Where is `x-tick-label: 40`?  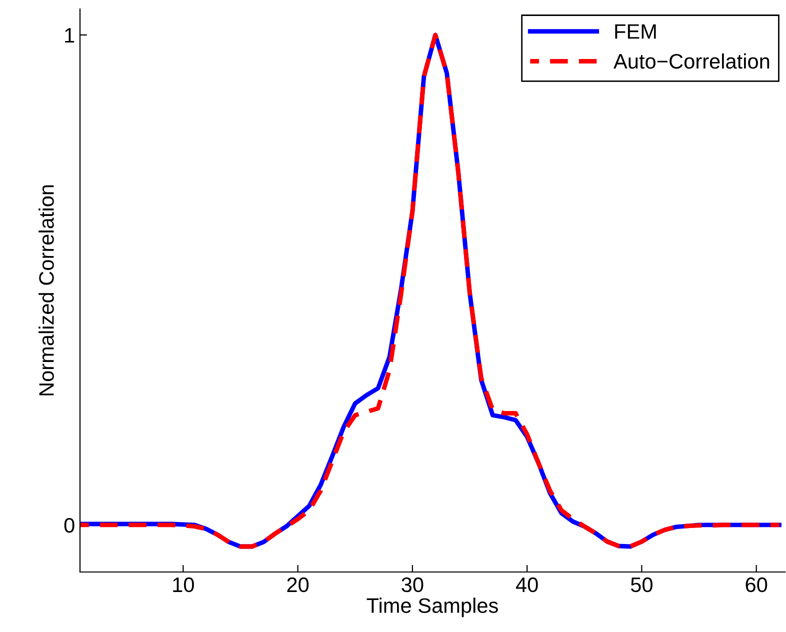
x-tick-label: 40 is located at coordinates (527, 584).